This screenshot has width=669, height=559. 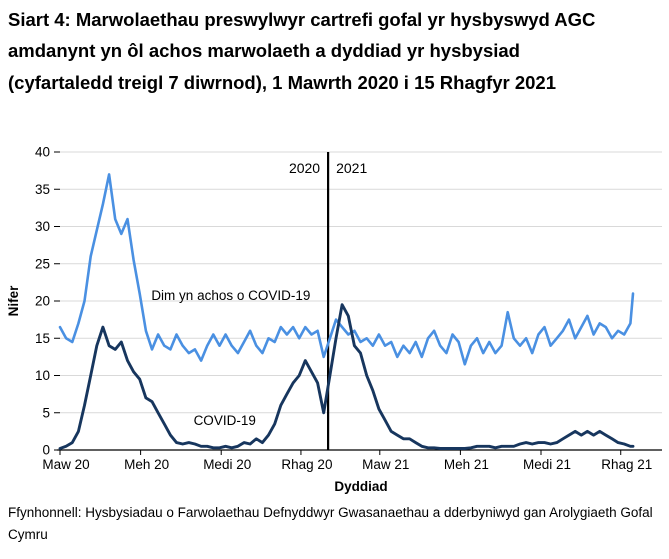 I want to click on series-label-non-covid: Dim yn achos o COVID-19, so click(x=230, y=295).